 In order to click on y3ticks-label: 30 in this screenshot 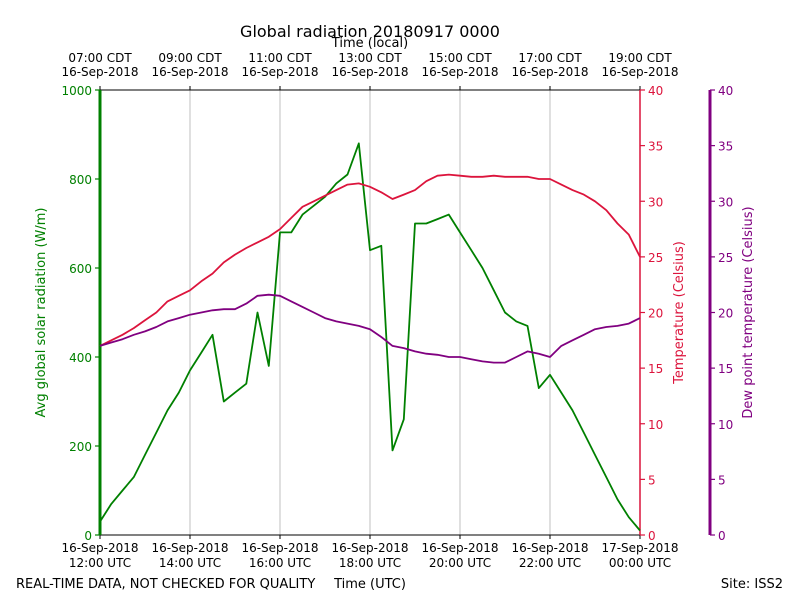, I will do `click(725, 202)`.